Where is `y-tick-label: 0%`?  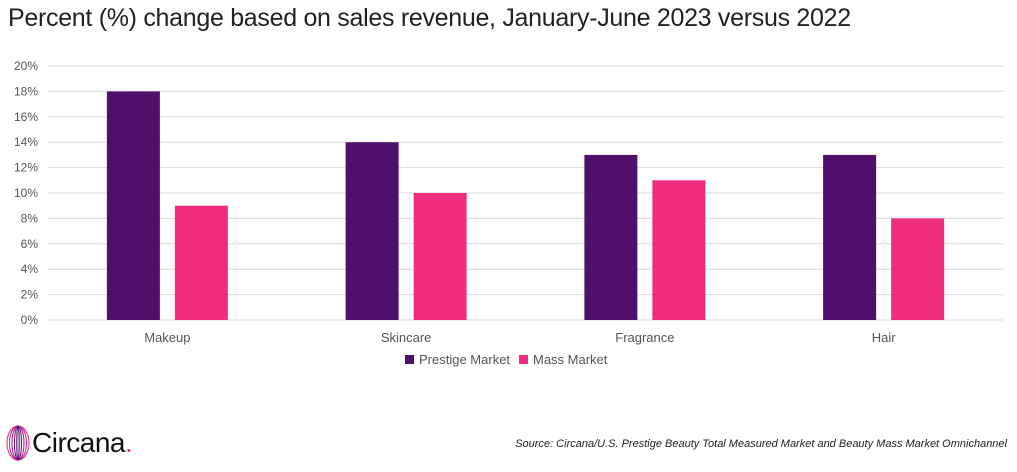 y-tick-label: 0% is located at coordinates (30, 320).